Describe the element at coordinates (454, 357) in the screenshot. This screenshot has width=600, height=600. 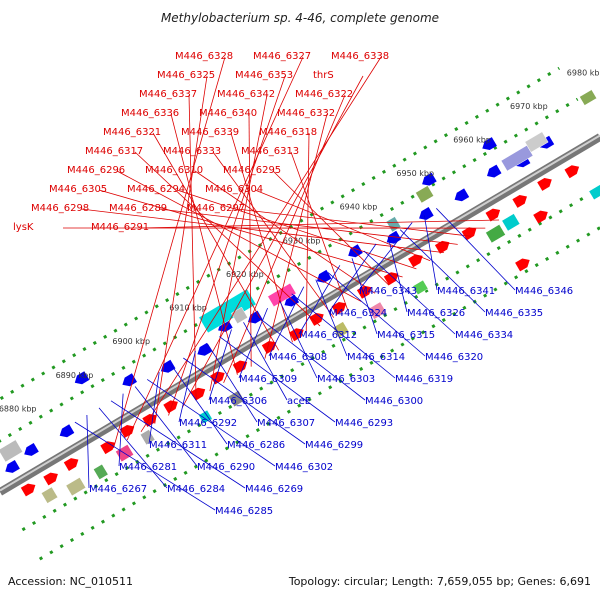
I see `reverse-gene-label: M446_6320` at that location.